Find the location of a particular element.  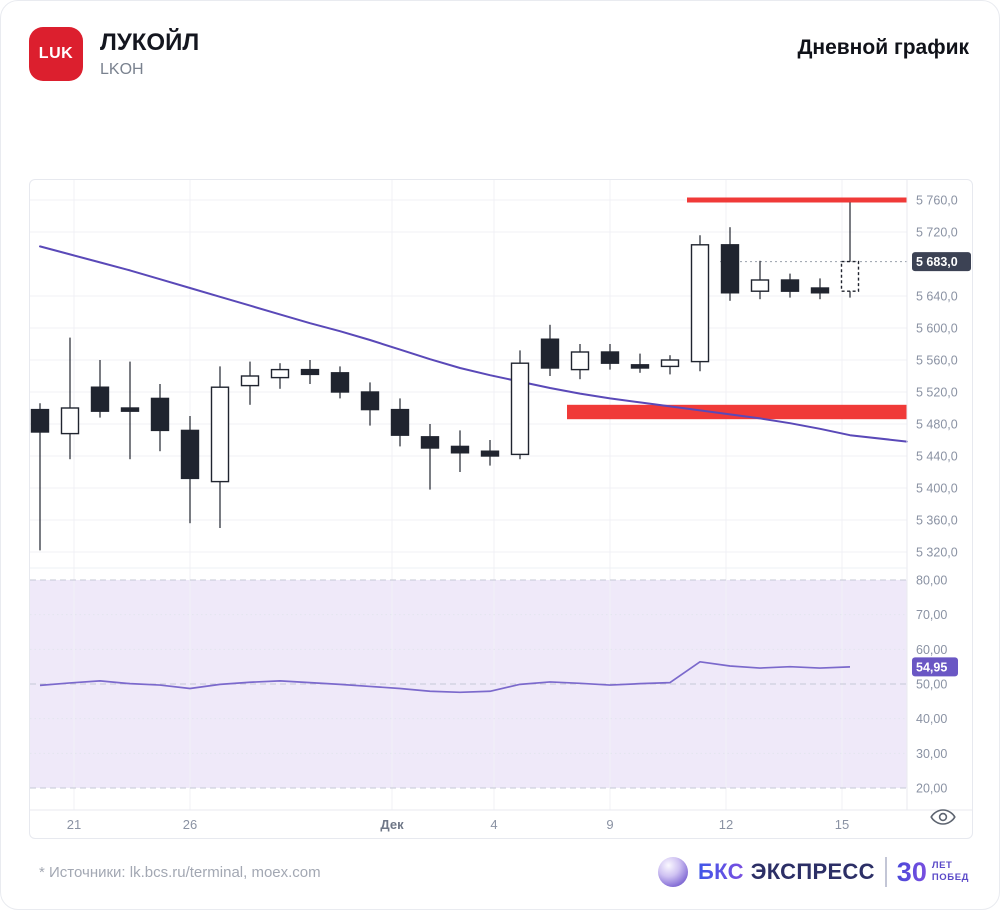

instrument-title: ЛУКОЙЛ is located at coordinates (150, 42).